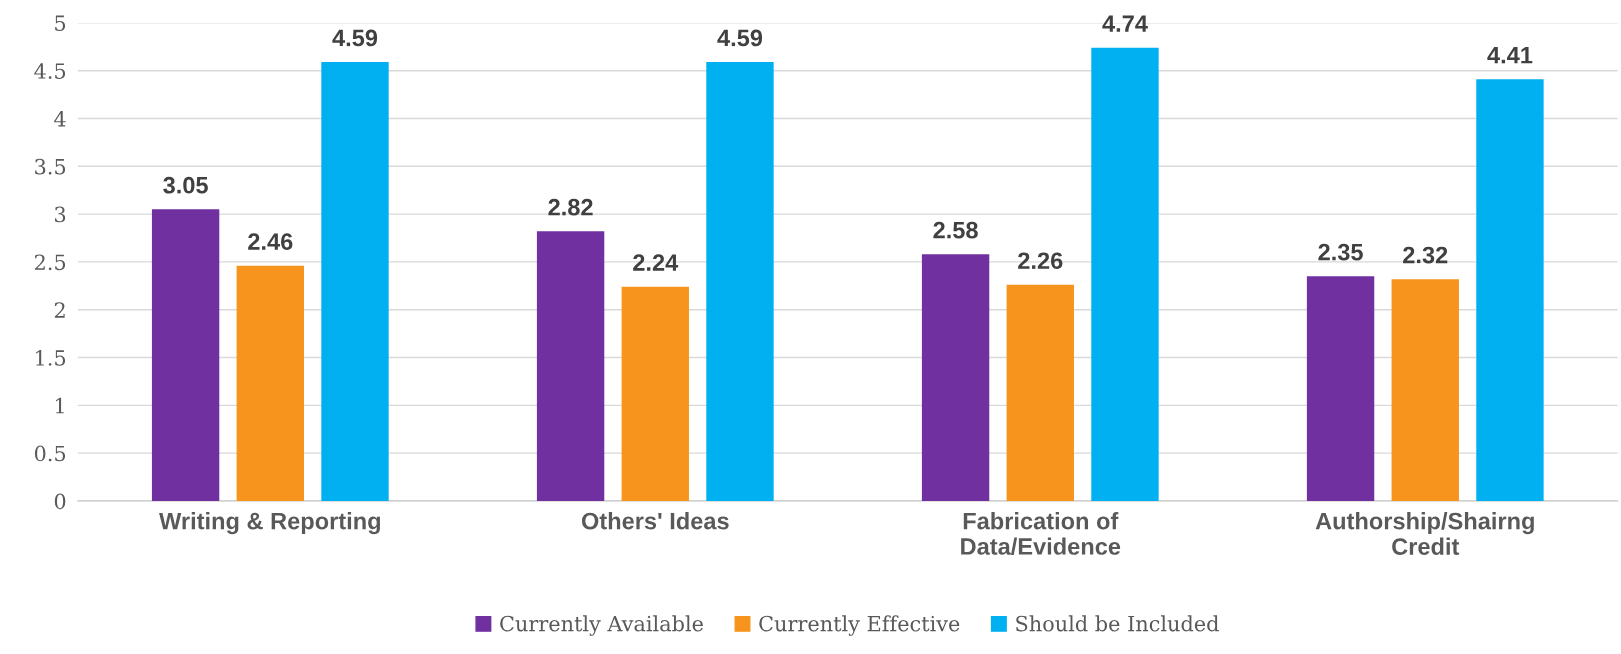 This screenshot has height=654, width=1621. I want to click on data-label: 2.26, so click(1040, 261).